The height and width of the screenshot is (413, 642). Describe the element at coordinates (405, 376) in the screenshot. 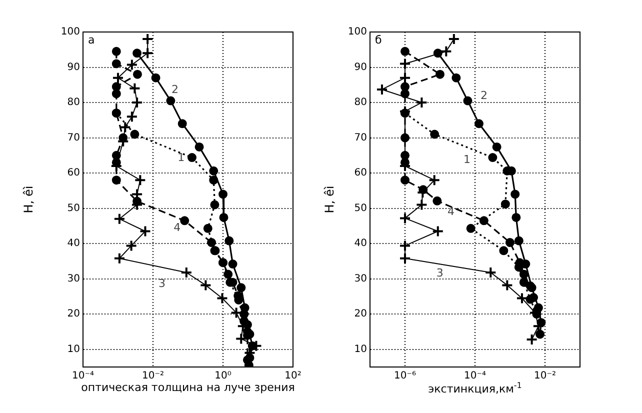

I see `x-tick-label: 10⁻⁶` at that location.